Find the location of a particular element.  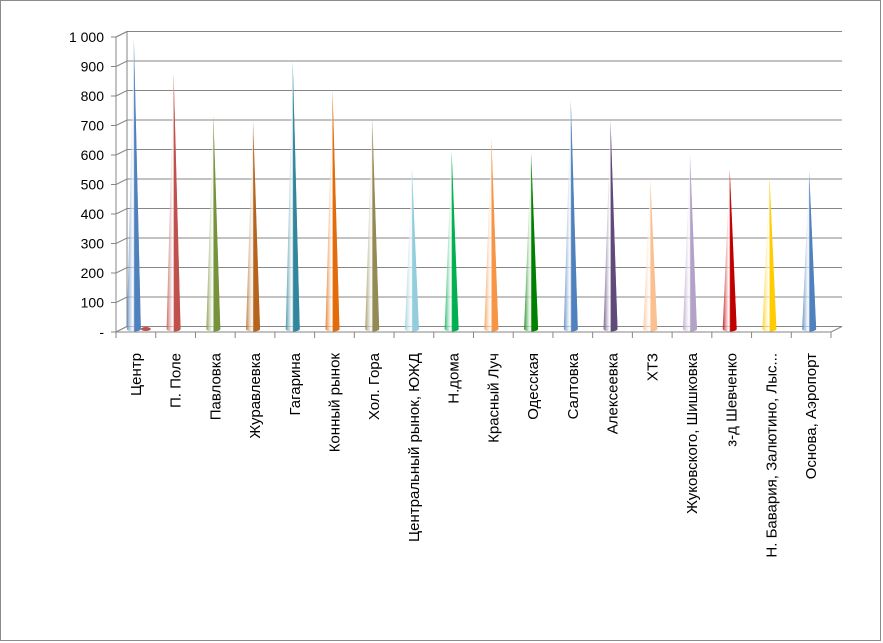

y-tick-label: 100 is located at coordinates (93, 303).